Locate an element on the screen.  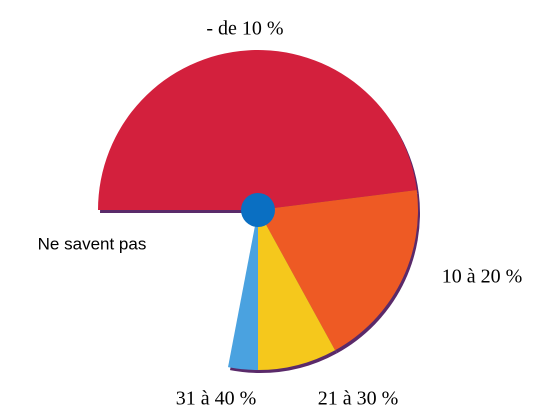
slice-label: 31 à 40 % is located at coordinates (216, 399).